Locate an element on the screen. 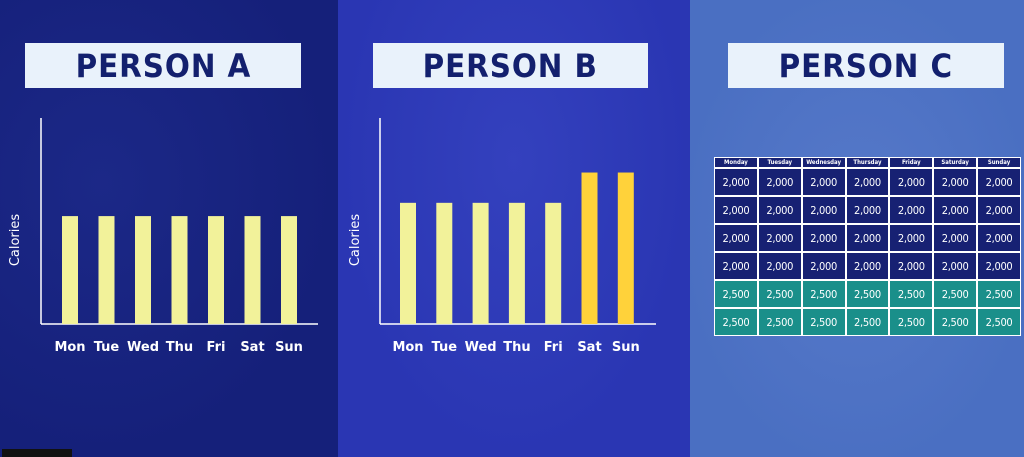 This screenshot has width=1024, height=457. person-c-title: PERSON C is located at coordinates (866, 65).